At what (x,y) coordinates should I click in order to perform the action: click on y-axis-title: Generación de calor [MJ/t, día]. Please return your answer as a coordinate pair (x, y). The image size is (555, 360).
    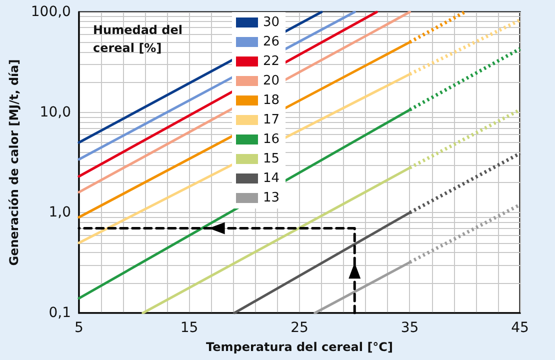
    Looking at the image, I should click on (14, 162).